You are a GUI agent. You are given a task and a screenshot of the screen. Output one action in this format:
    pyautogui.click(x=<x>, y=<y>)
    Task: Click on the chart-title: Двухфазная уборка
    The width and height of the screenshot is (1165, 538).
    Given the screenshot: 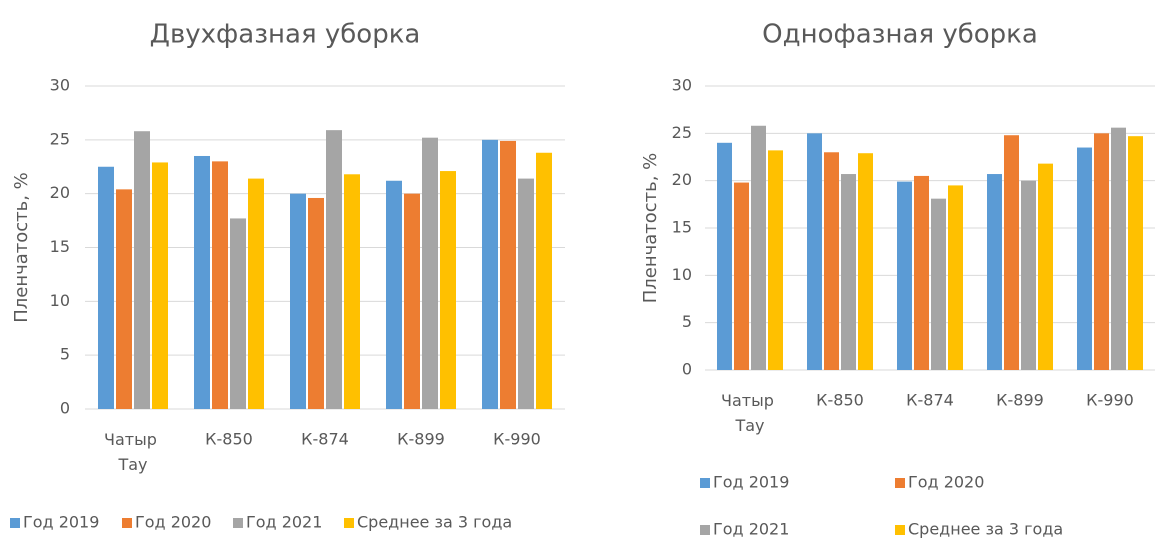 What is the action you would take?
    pyautogui.click(x=285, y=35)
    